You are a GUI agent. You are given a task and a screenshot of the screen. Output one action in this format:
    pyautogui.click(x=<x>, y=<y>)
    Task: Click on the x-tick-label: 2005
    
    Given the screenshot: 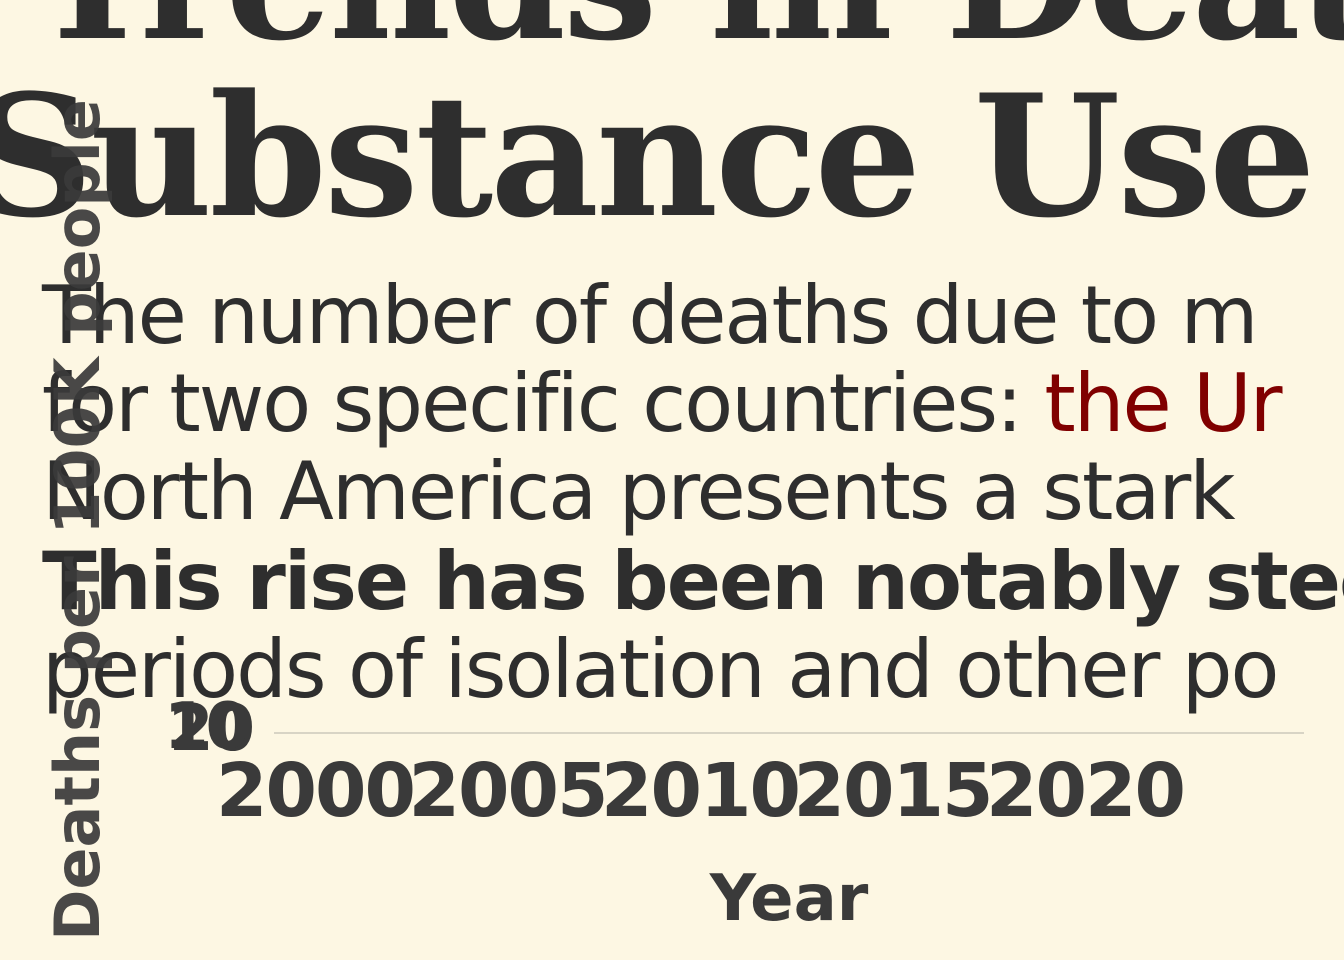 What is the action you would take?
    pyautogui.click(x=508, y=791)
    